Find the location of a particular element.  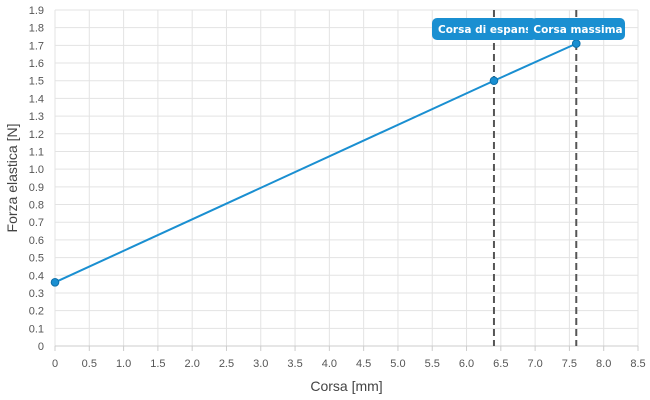

y-tick-label: 1.5 is located at coordinates (36, 82).